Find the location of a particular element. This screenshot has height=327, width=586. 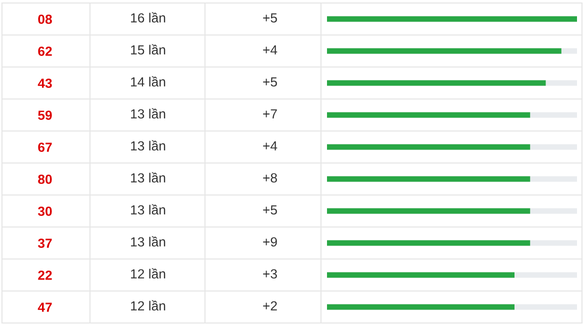

y-tick-label: 37 is located at coordinates (45, 243).